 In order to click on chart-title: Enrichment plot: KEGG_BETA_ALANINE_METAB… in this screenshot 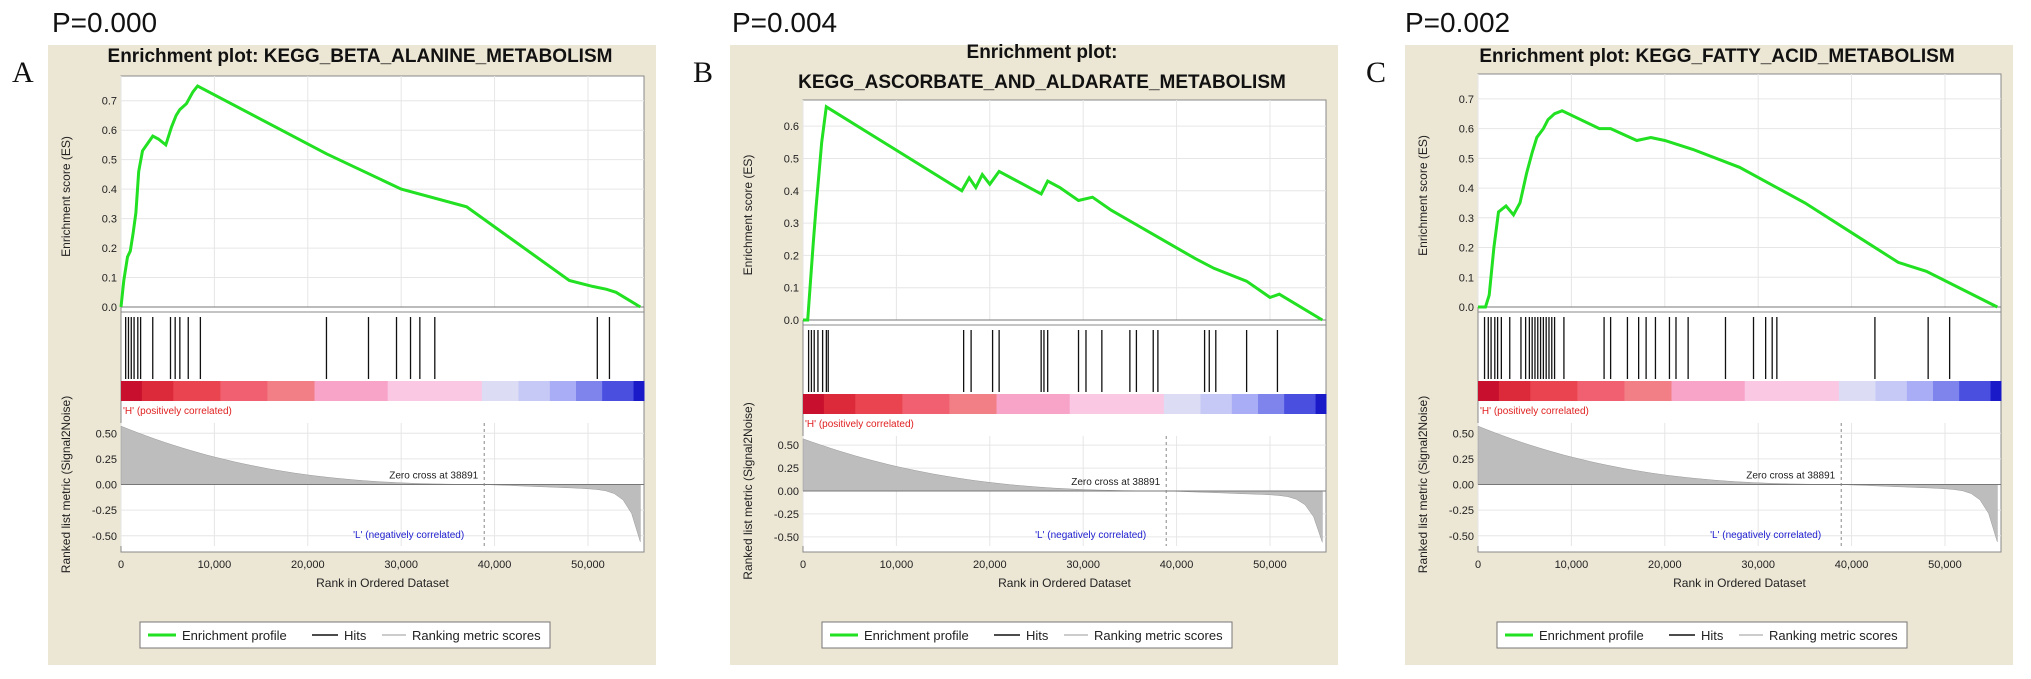, I will do `click(360, 56)`.